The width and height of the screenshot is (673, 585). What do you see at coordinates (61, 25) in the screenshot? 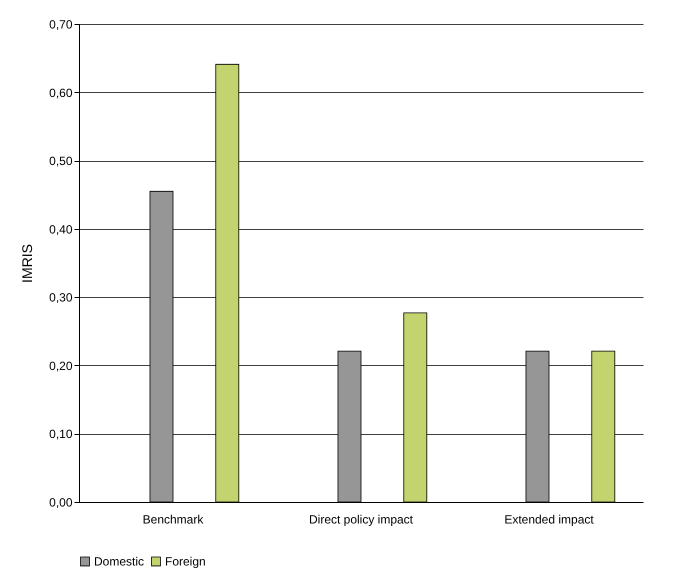
I see `y-tick-label: 0,70` at bounding box center [61, 25].